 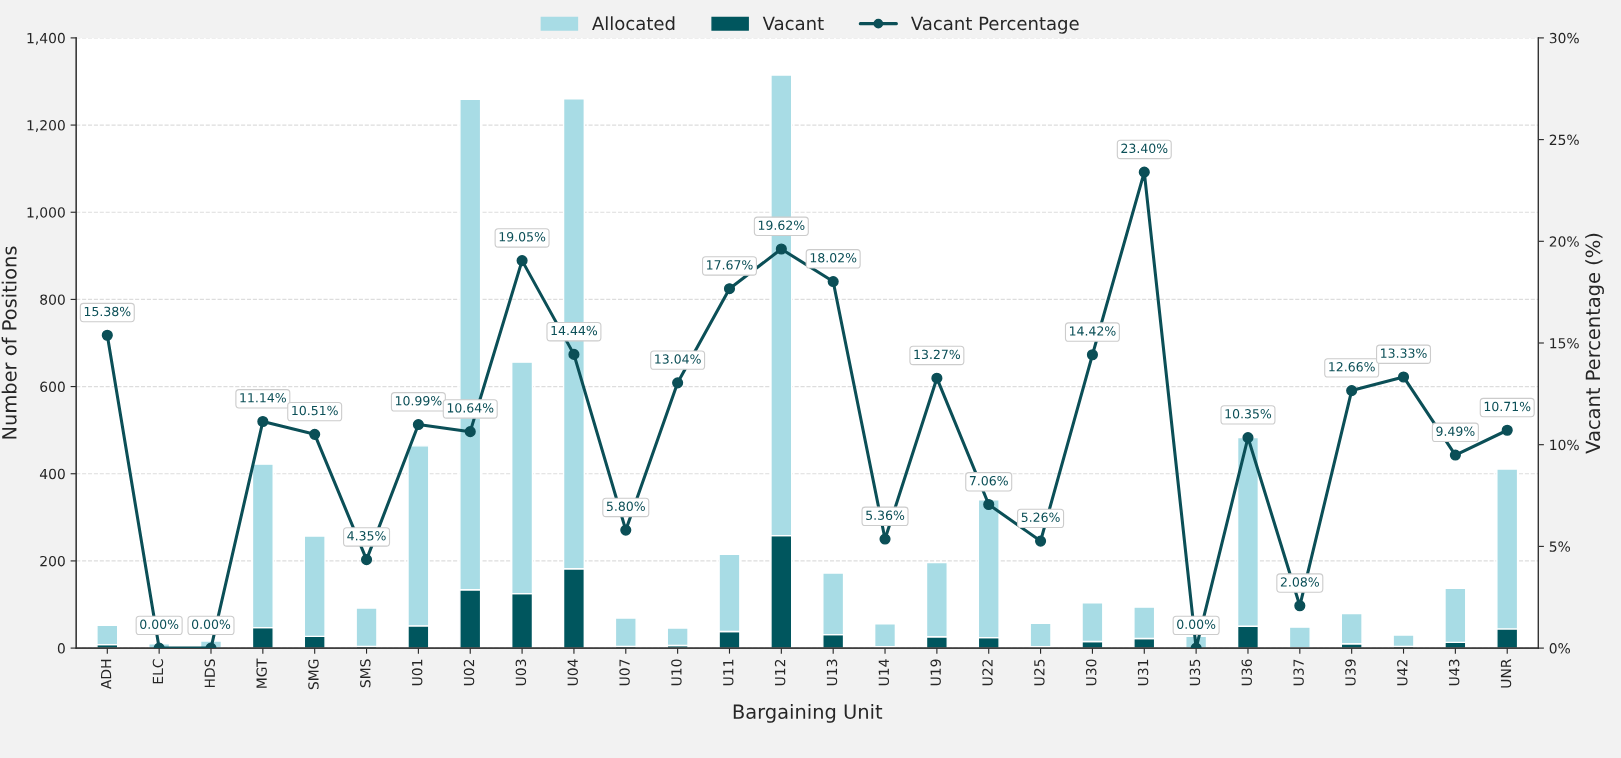 What do you see at coordinates (1454, 672) in the screenshot?
I see `x-tick-label: U43` at bounding box center [1454, 672].